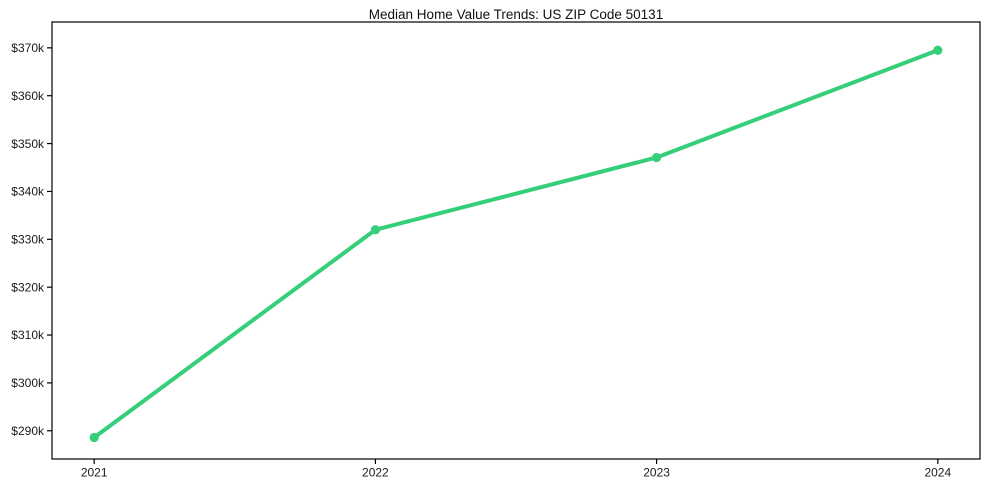 This screenshot has width=990, height=490. I want to click on x-tick-label: 2022, so click(375, 473).